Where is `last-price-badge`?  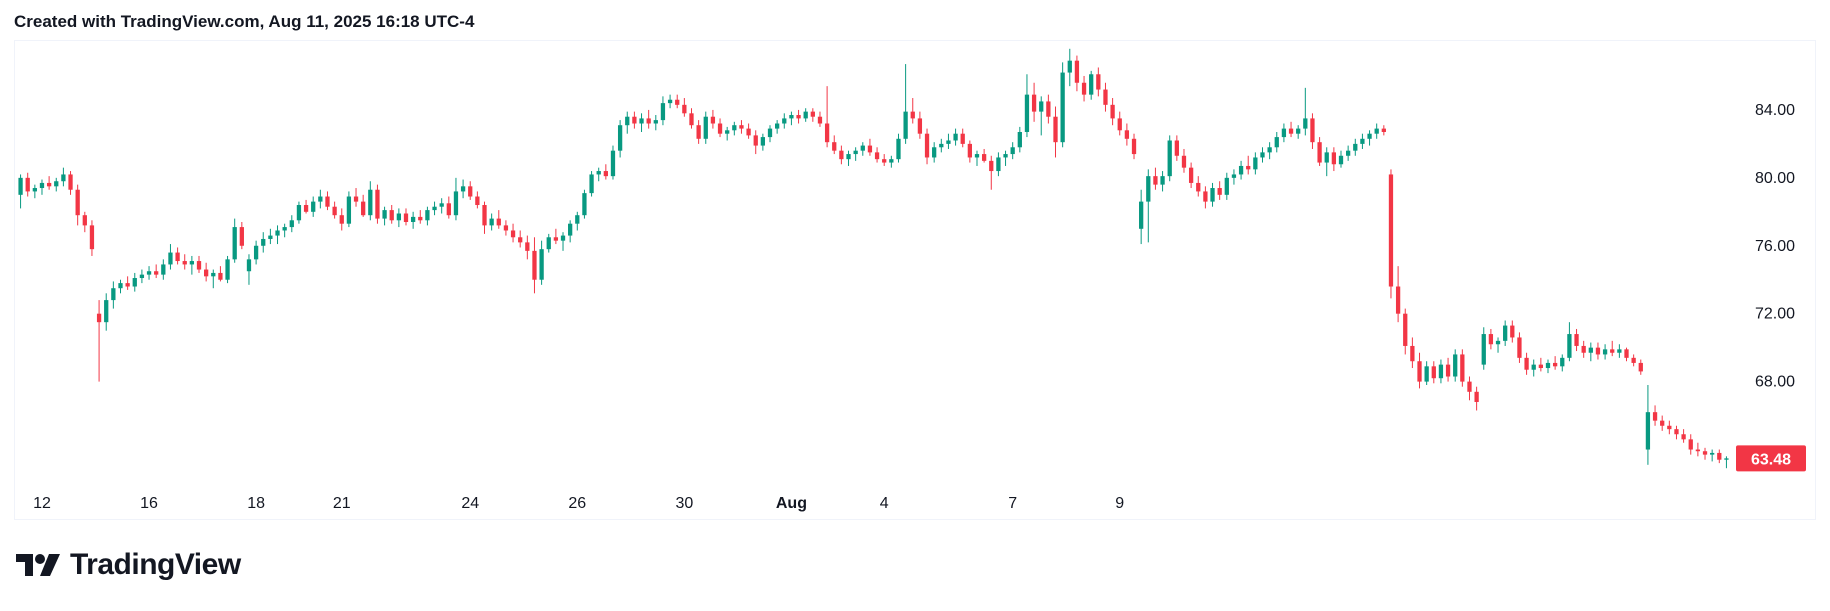
last-price-badge is located at coordinates (1771, 458).